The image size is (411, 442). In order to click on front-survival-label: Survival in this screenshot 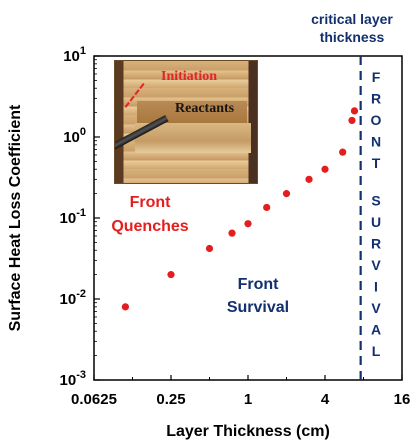, I will do `click(258, 307)`.